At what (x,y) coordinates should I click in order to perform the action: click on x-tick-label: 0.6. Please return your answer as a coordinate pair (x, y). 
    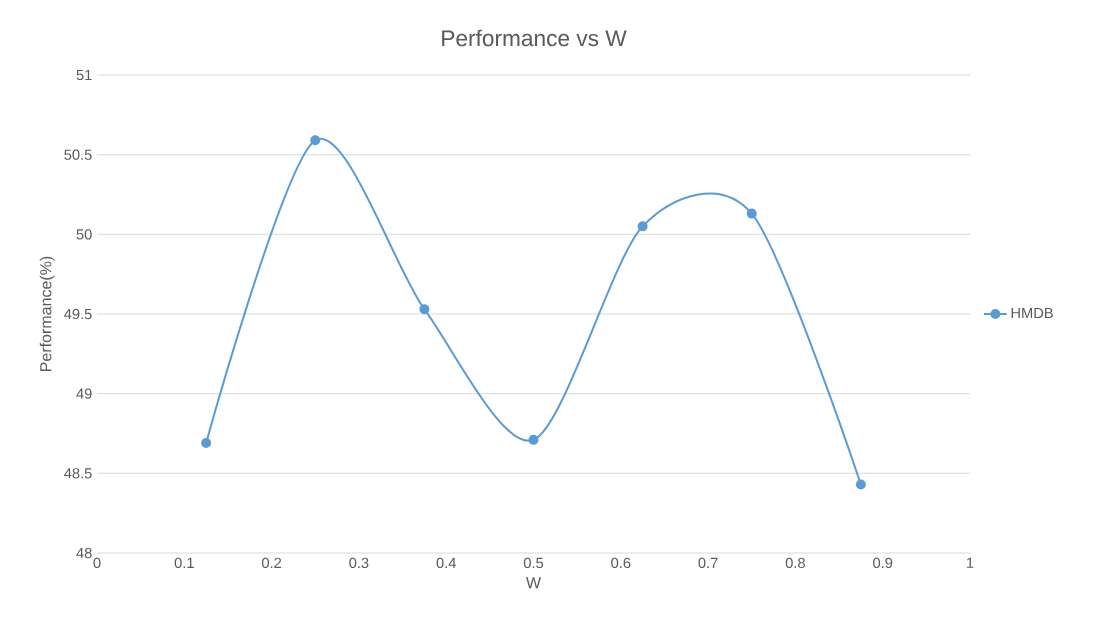
    Looking at the image, I should click on (621, 563).